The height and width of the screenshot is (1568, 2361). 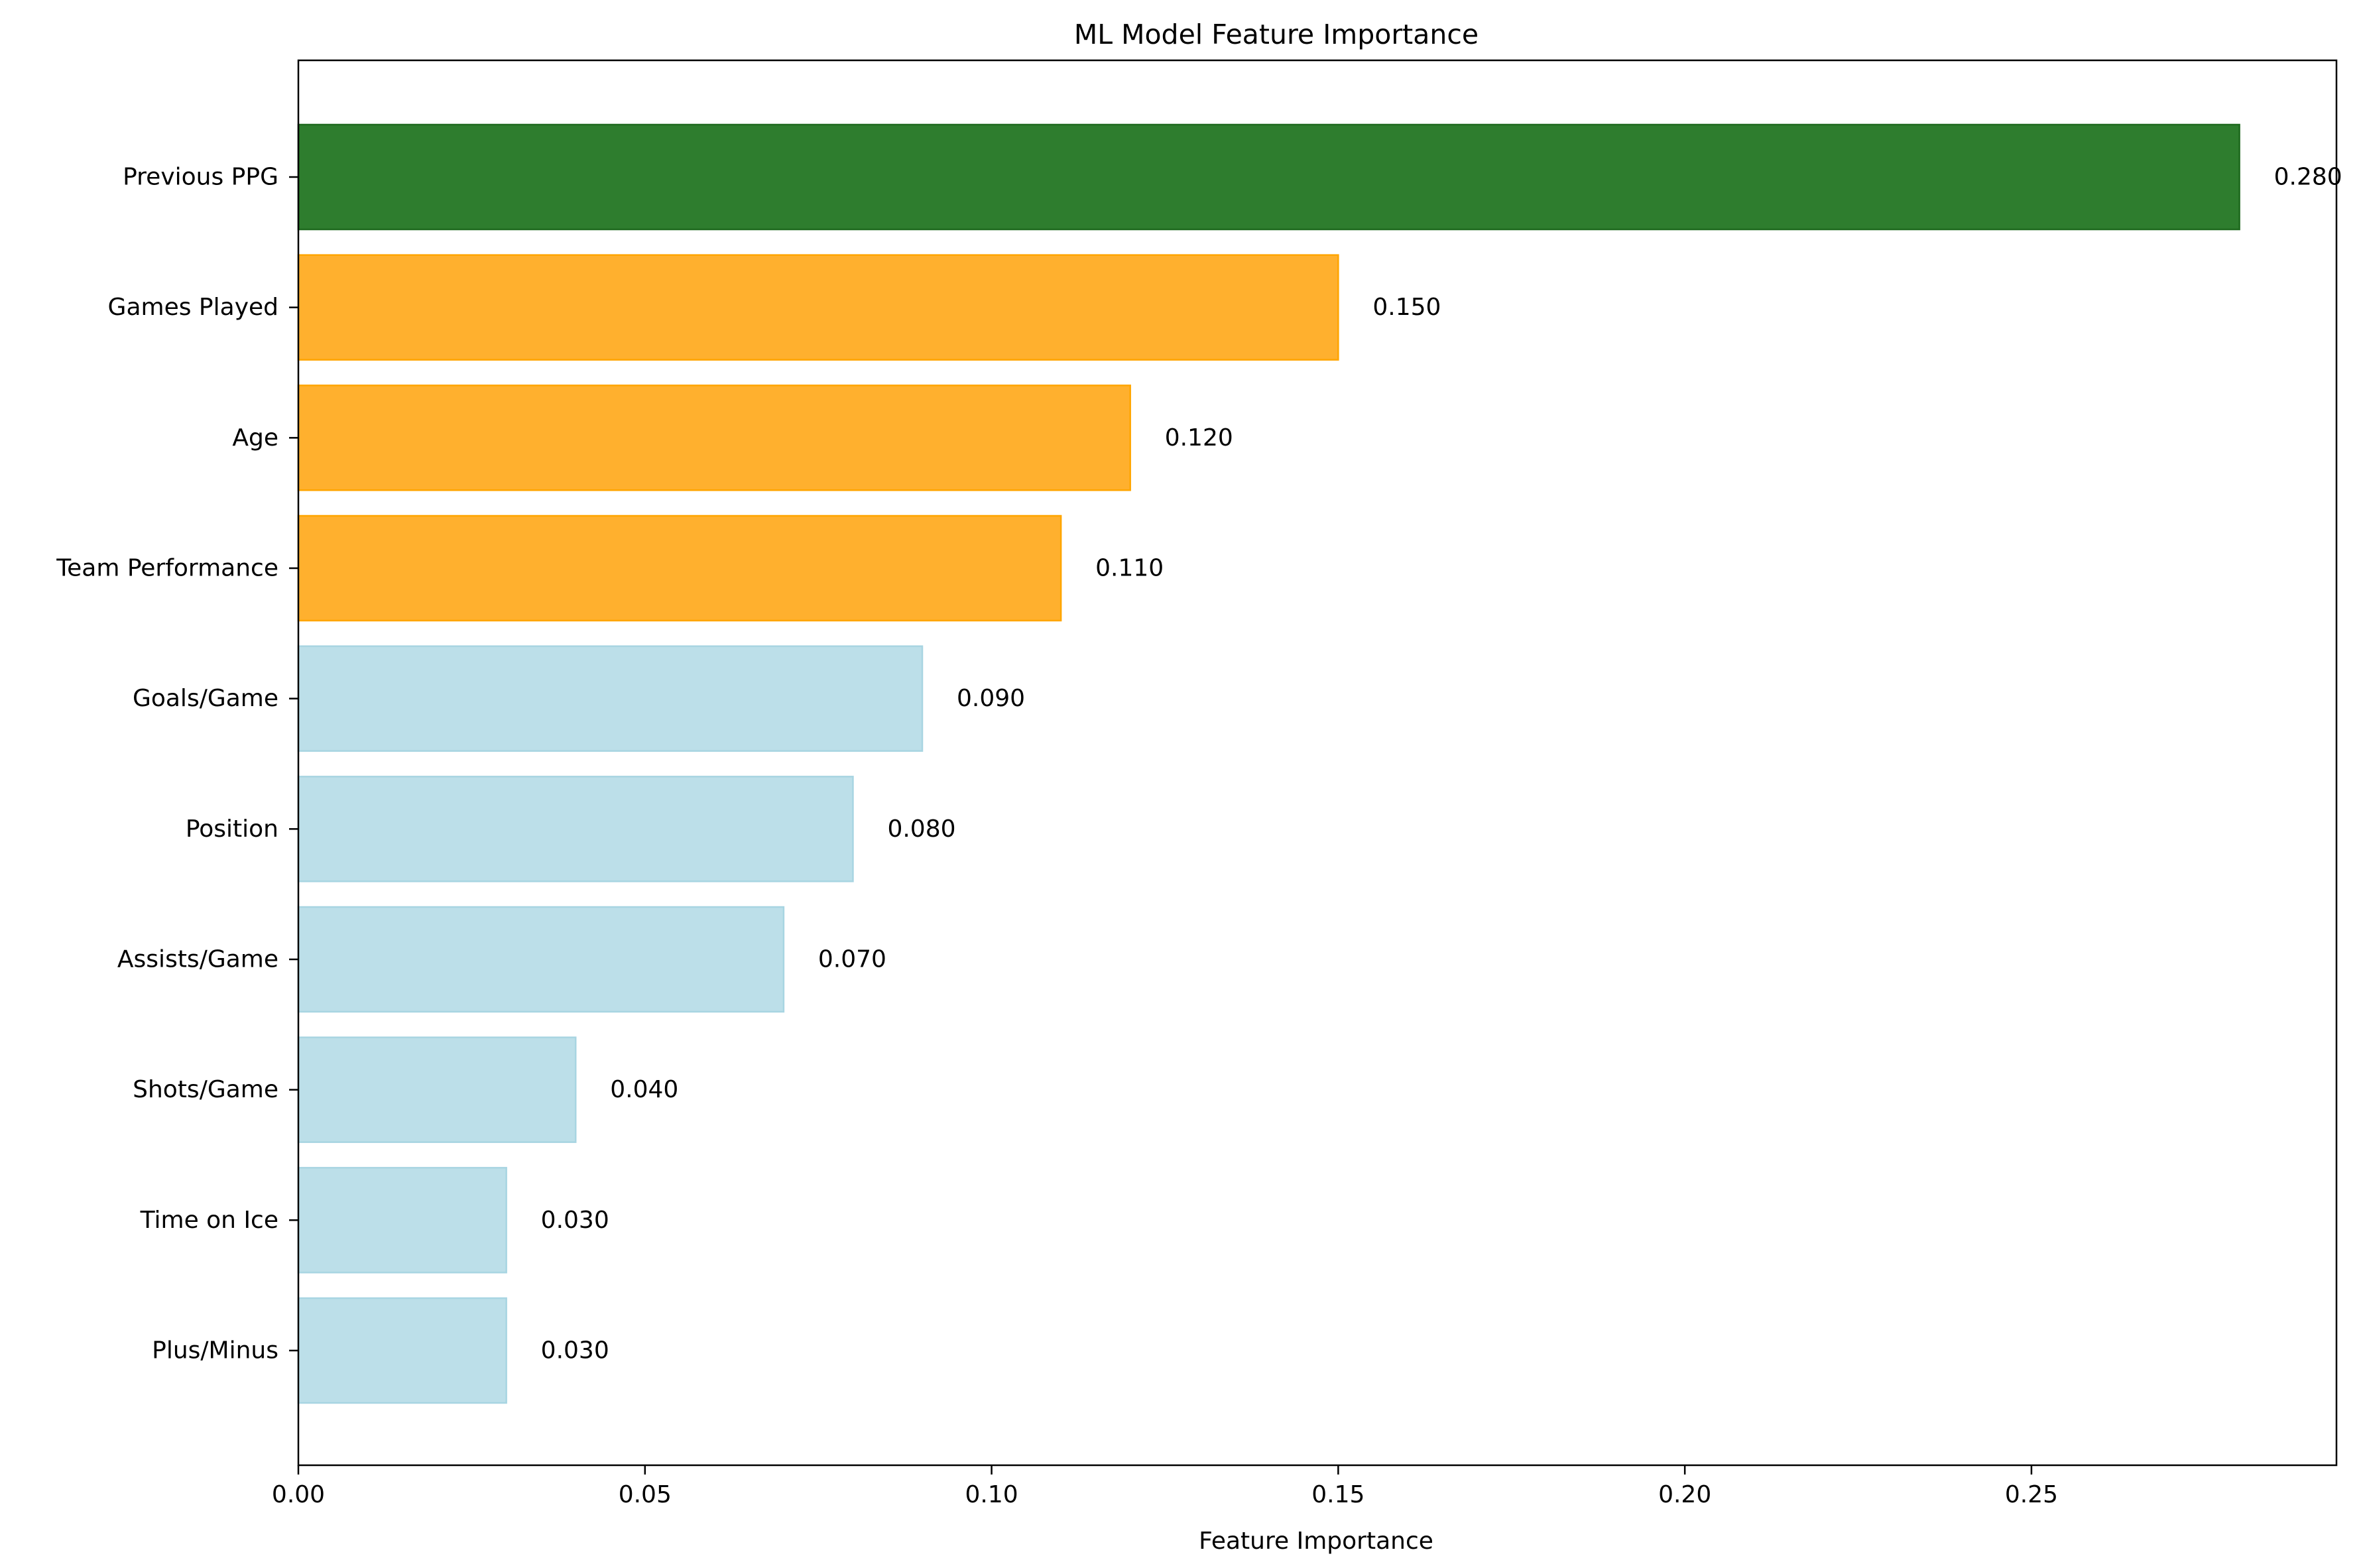 I want to click on y-tick-label: Age, so click(x=255, y=438).